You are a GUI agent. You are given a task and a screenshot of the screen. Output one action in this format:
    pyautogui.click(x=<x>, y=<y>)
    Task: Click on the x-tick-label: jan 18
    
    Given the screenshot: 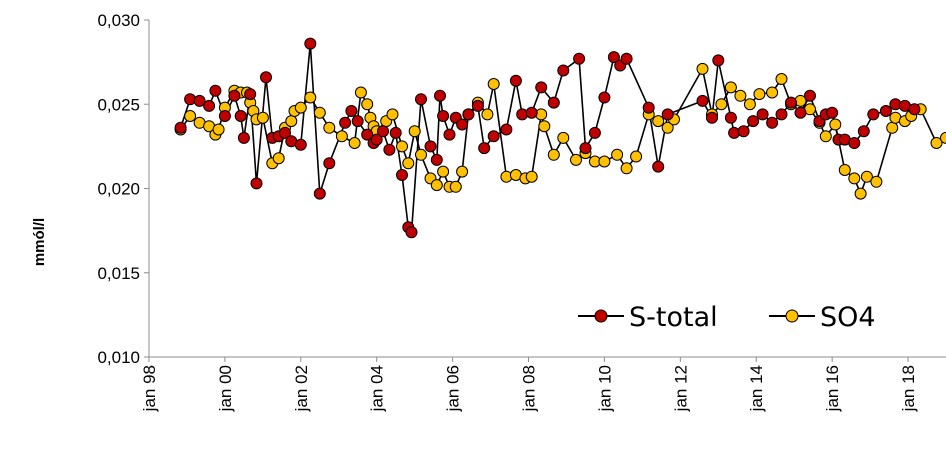 What is the action you would take?
    pyautogui.click(x=908, y=388)
    